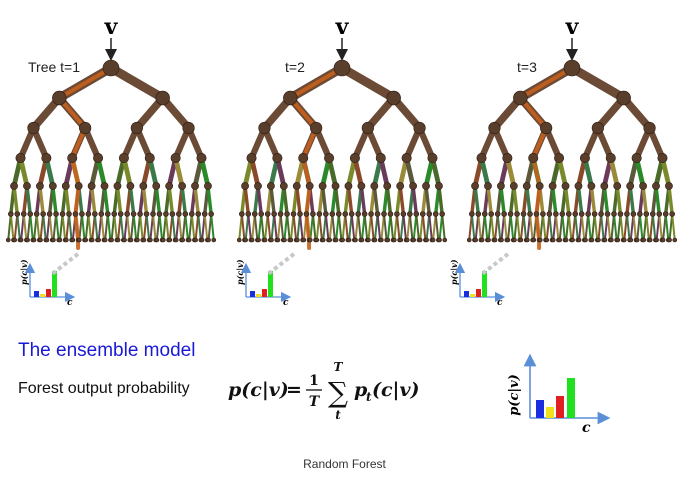  What do you see at coordinates (339, 367) in the screenshot?
I see `formula-sum-upper: T` at bounding box center [339, 367].